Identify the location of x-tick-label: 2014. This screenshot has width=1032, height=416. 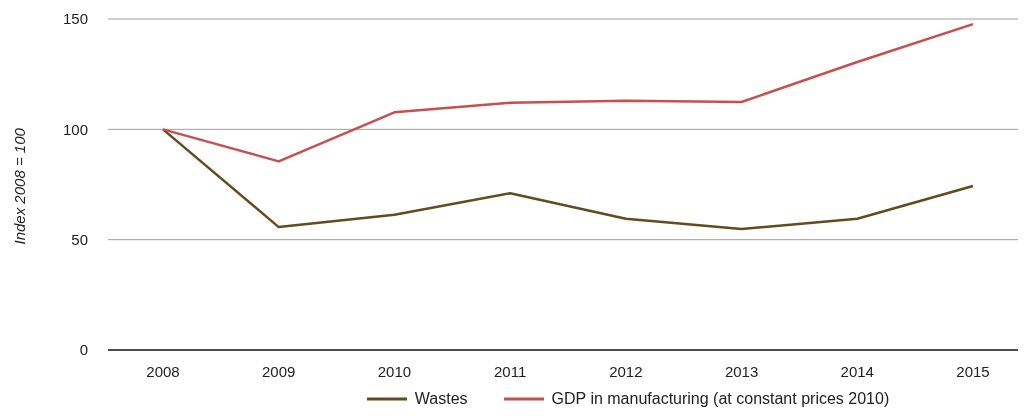
(857, 371).